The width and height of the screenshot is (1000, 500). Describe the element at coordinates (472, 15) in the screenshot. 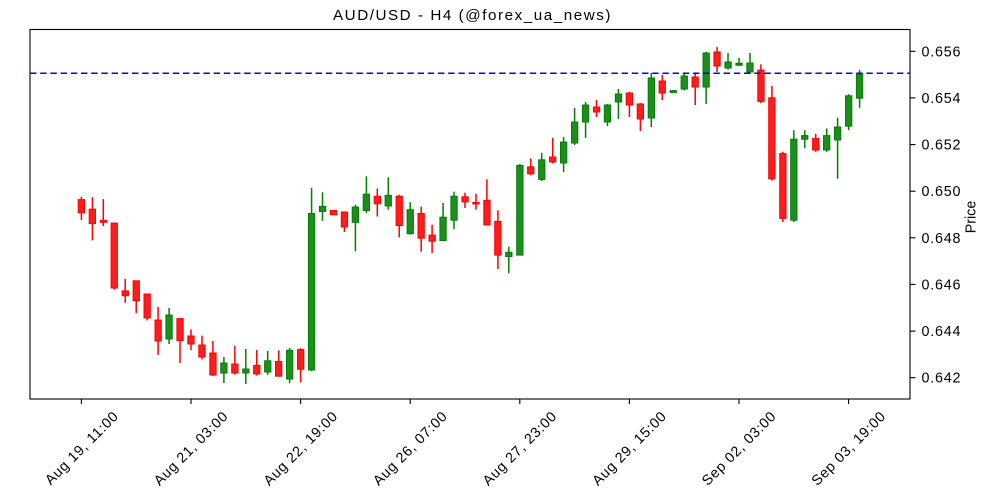

I see `svg-text: AUD/USD - H4 (@forex_ua_news)` at that location.